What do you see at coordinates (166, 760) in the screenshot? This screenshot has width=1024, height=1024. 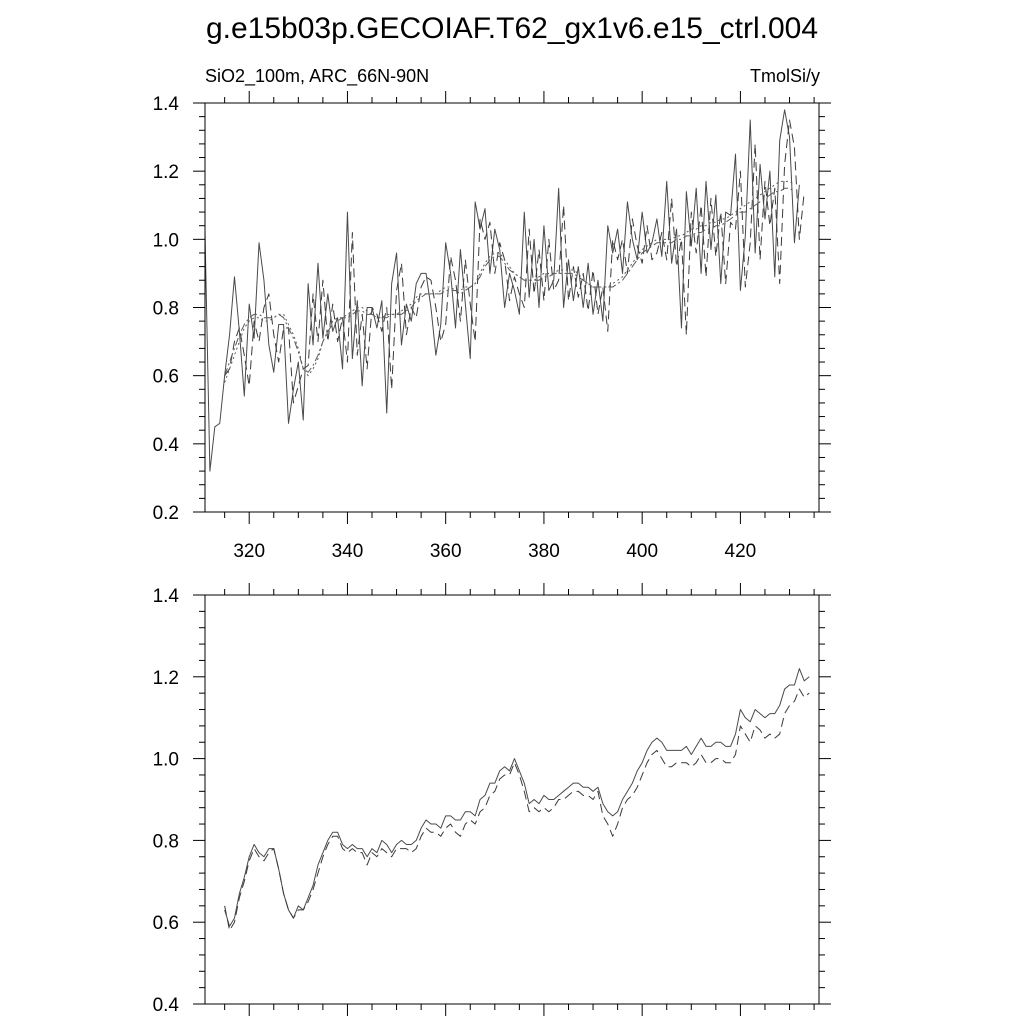 I see `bottom-y-tick-label: 1.0` at bounding box center [166, 760].